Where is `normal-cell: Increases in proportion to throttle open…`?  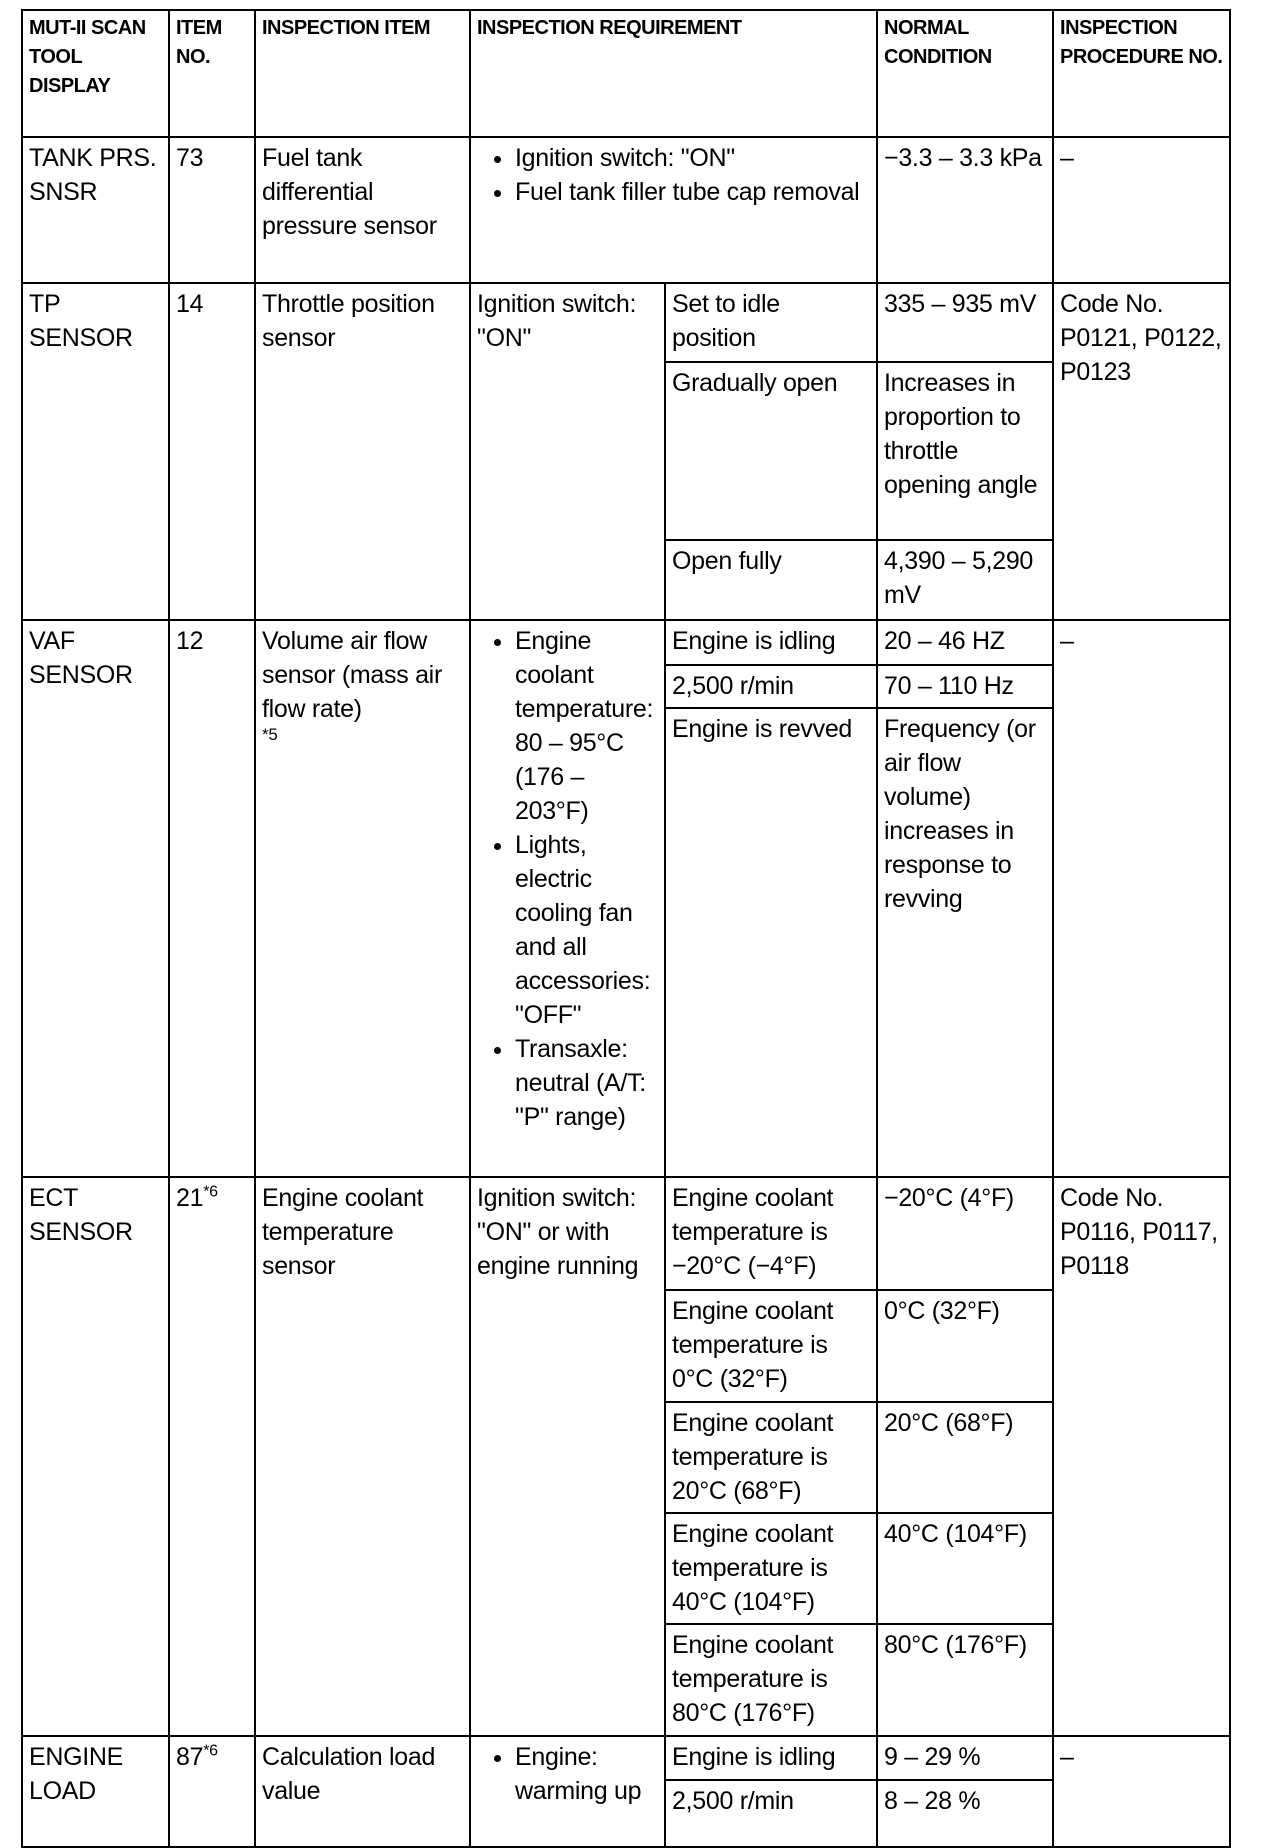
normal-cell: Increases in proportion to throttle open… is located at coordinates (965, 451).